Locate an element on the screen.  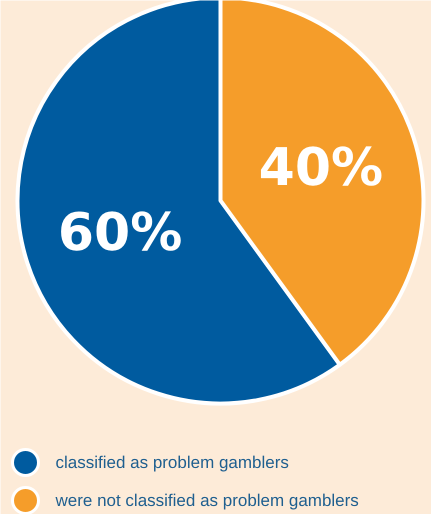
data-label: 40% is located at coordinates (321, 168).